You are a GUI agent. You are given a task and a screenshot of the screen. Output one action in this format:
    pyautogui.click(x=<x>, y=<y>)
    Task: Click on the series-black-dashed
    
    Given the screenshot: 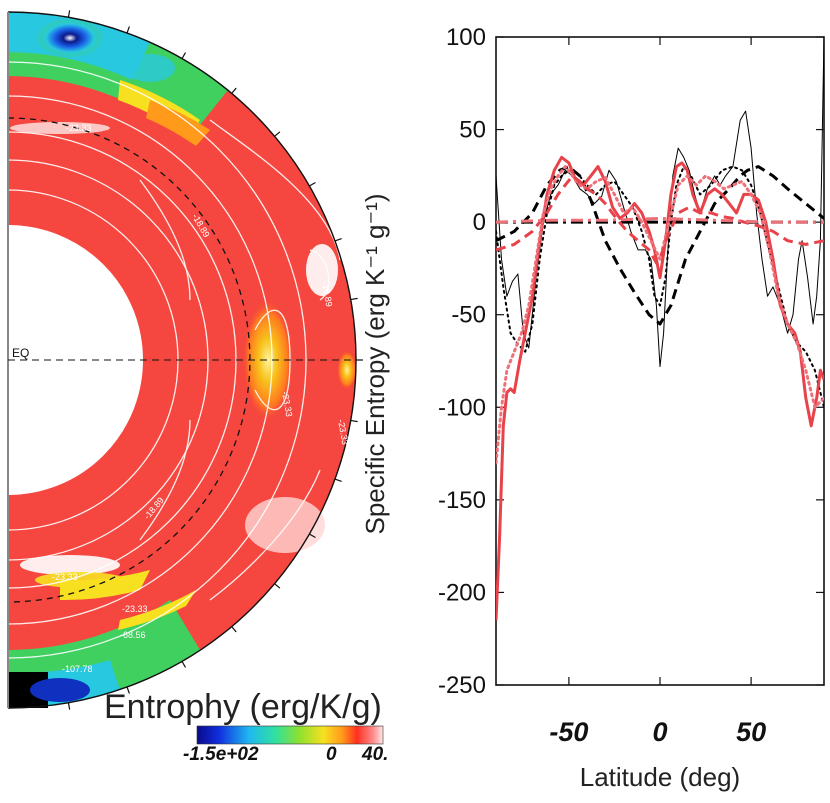 What is the action you would take?
    pyautogui.click(x=660, y=245)
    